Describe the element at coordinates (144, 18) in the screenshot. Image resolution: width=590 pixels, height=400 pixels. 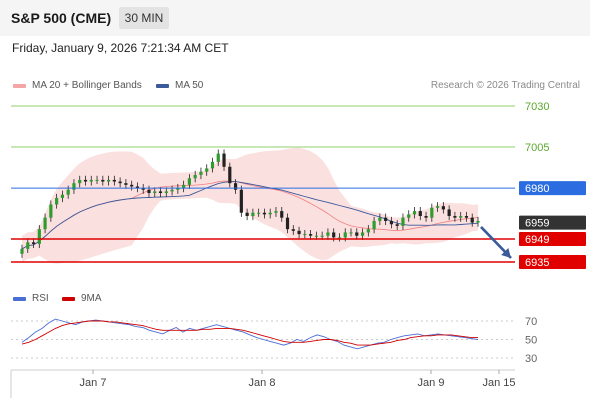
I see `timeframe-button: 30 MIN` at that location.